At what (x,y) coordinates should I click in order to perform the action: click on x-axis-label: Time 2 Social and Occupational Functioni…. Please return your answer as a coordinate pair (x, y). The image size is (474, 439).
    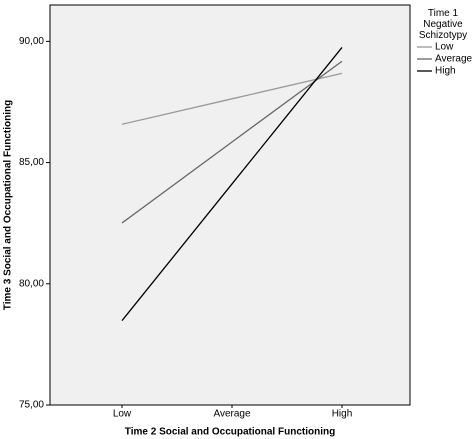
    Looking at the image, I should click on (230, 432).